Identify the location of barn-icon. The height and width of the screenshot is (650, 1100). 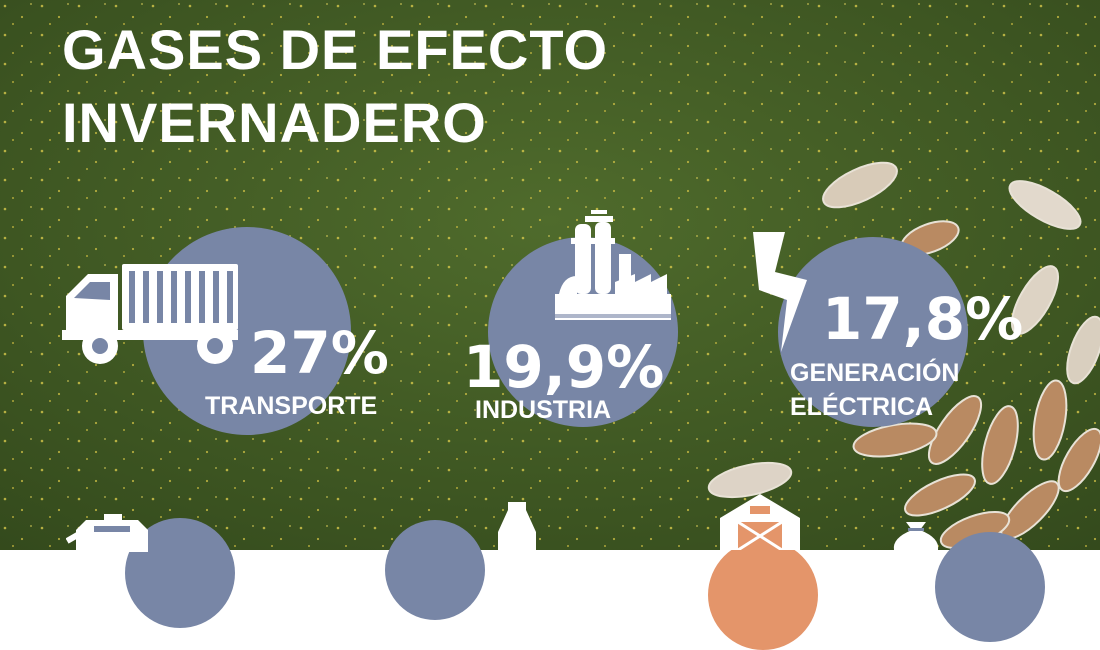
(760, 522).